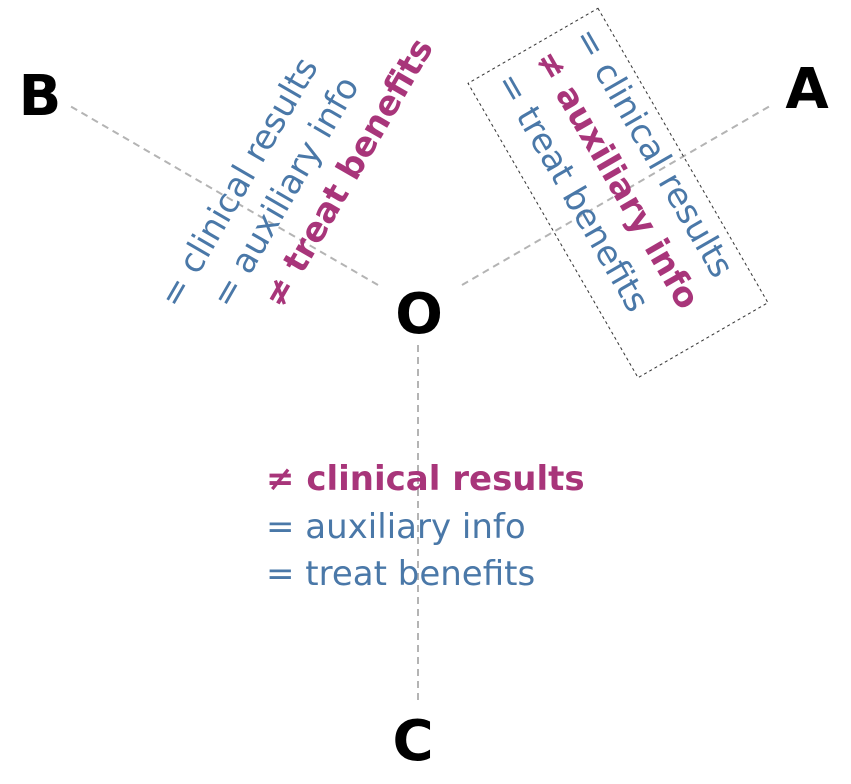  What do you see at coordinates (419, 314) in the screenshot?
I see `point-label-o: O` at bounding box center [419, 314].